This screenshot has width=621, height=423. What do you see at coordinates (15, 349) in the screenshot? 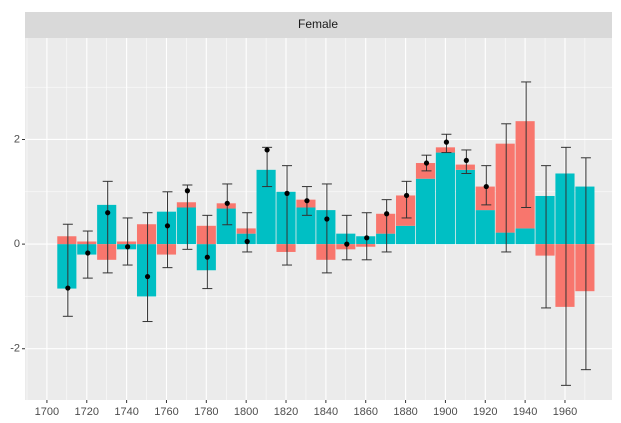
I see `y-tick-label: -2` at bounding box center [15, 349].